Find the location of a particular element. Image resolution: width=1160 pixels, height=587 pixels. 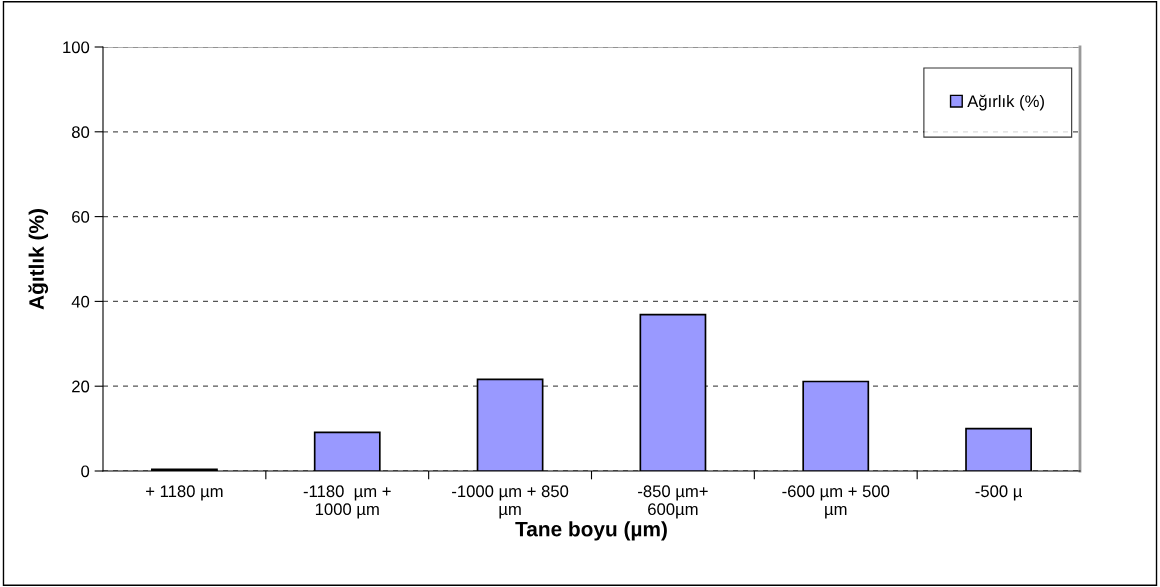

y-tick-label: 100 is located at coordinates (76, 47).